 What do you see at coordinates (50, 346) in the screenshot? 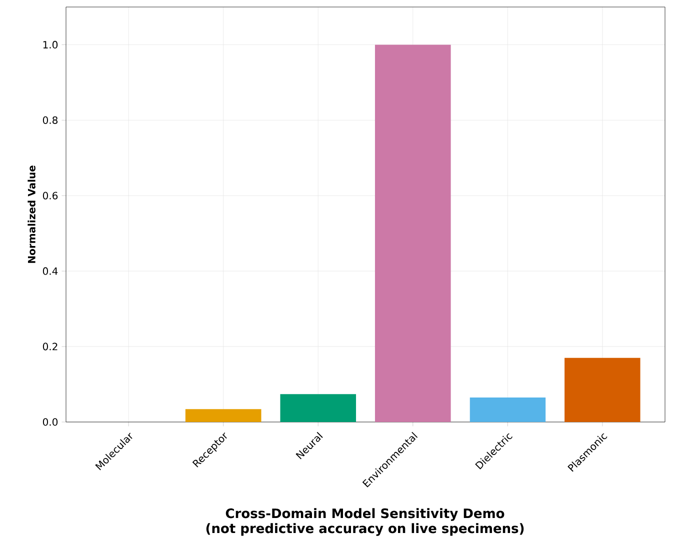
I see `y-tick-label: 0.2` at bounding box center [50, 346].